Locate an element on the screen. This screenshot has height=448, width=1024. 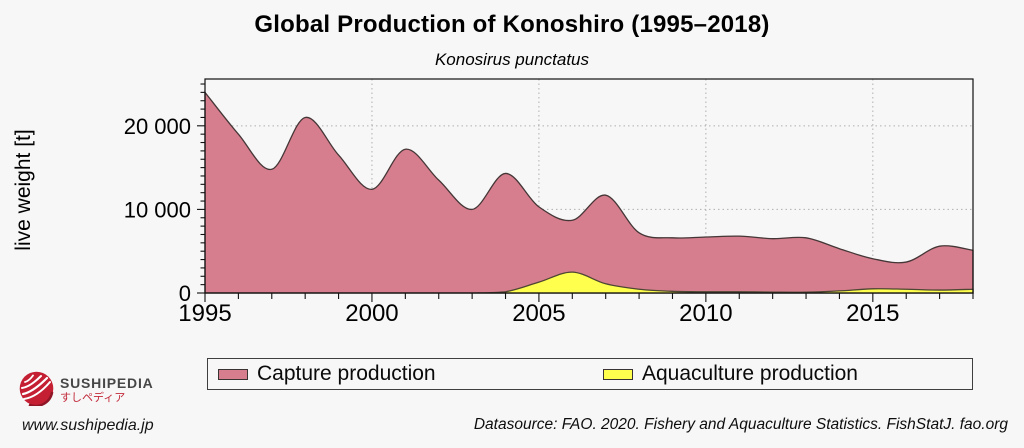
x-tick-label: 2010 is located at coordinates (705, 313).